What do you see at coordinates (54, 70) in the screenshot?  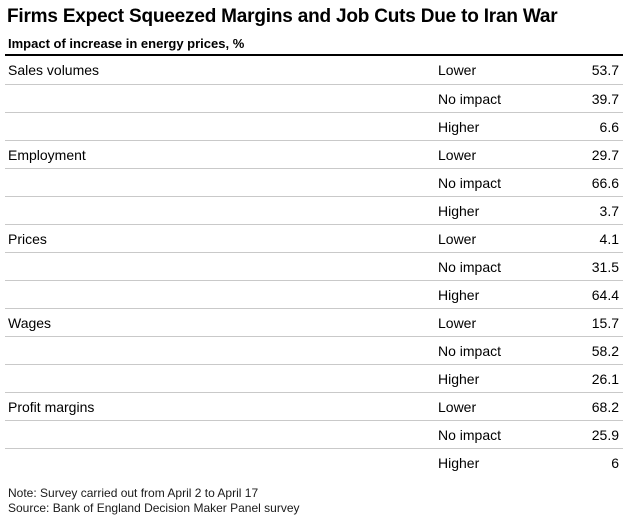 I see `category-cell: Sales volumes` at bounding box center [54, 70].